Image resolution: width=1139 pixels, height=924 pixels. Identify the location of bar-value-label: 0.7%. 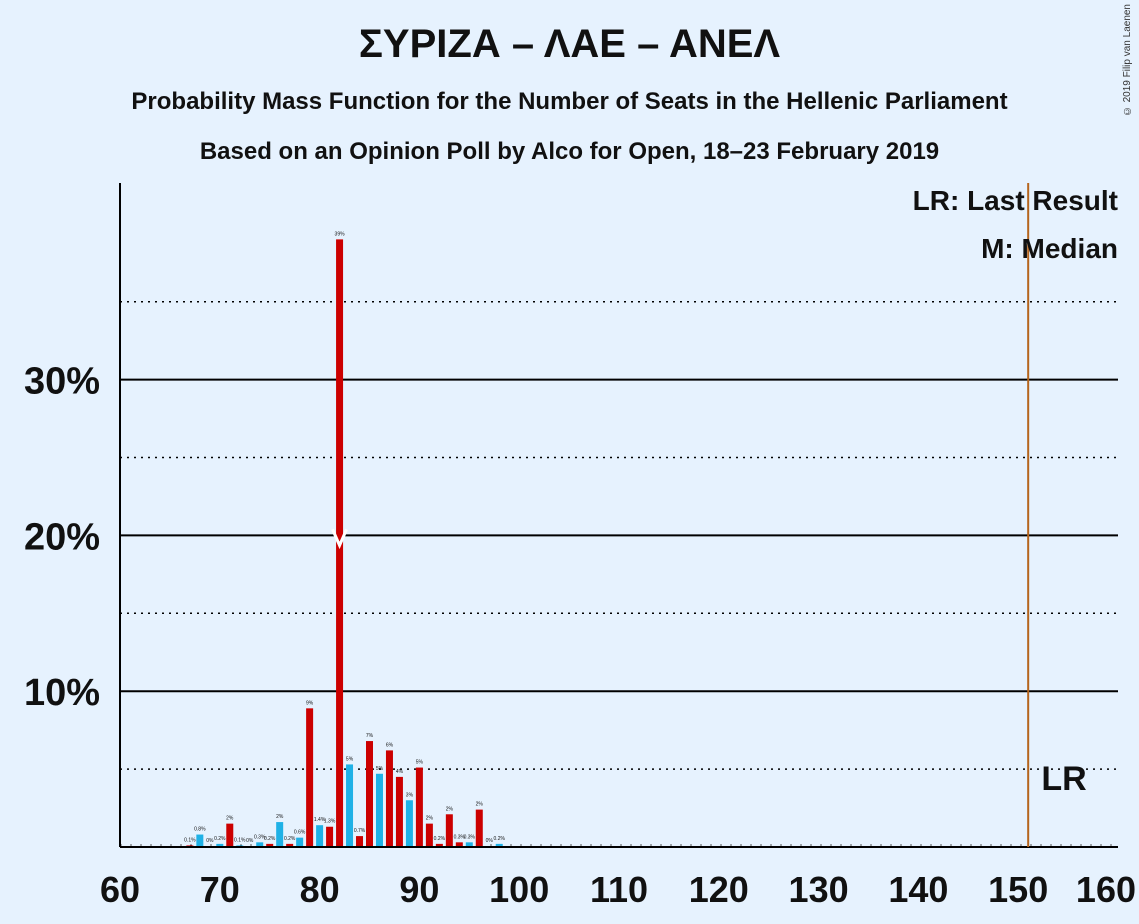
(360, 831).